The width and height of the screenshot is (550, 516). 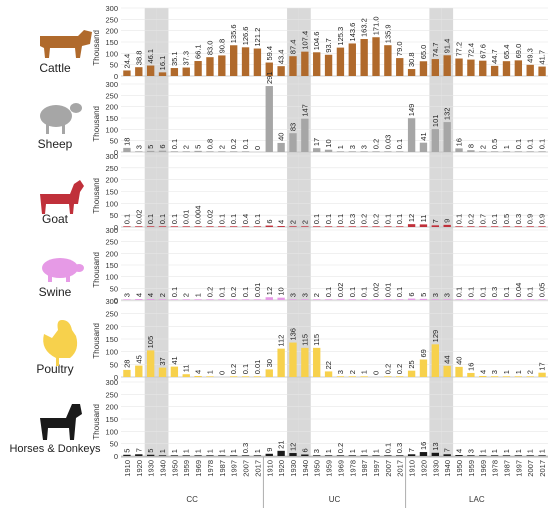 I want to click on data-label: 0.01, so click(x=387, y=290).